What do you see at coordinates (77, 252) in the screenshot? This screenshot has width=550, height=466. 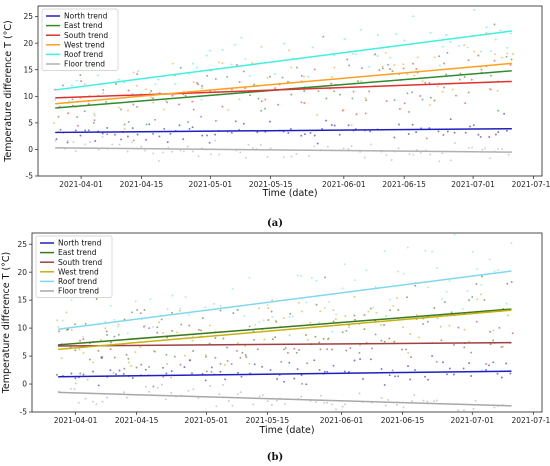 I see `legend-entry: East trend` at bounding box center [77, 252].